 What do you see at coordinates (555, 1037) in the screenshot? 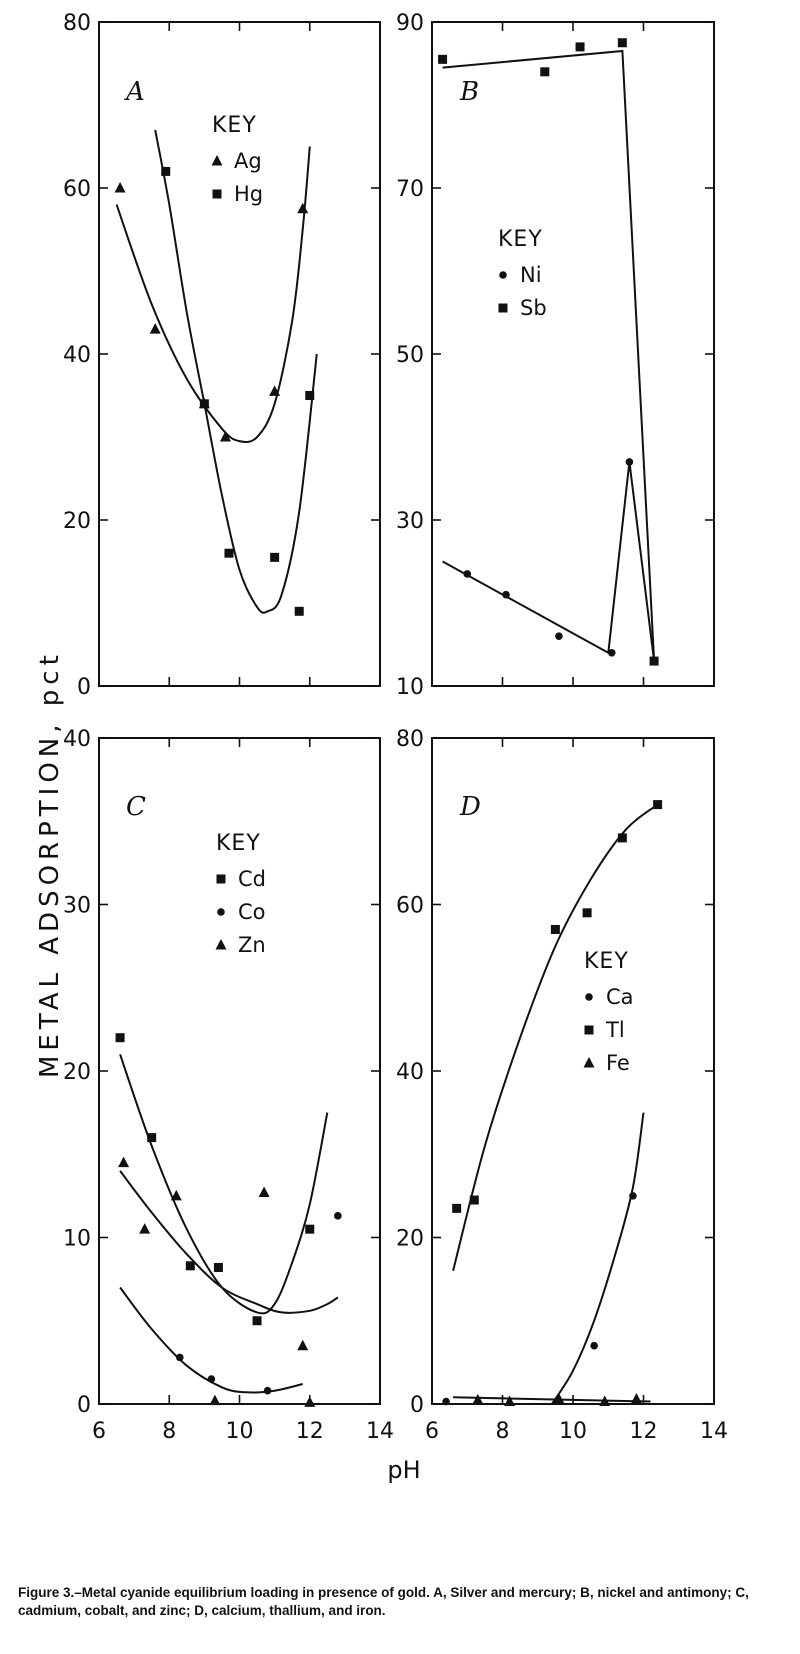
I see `fit-curve-tl` at bounding box center [555, 1037].